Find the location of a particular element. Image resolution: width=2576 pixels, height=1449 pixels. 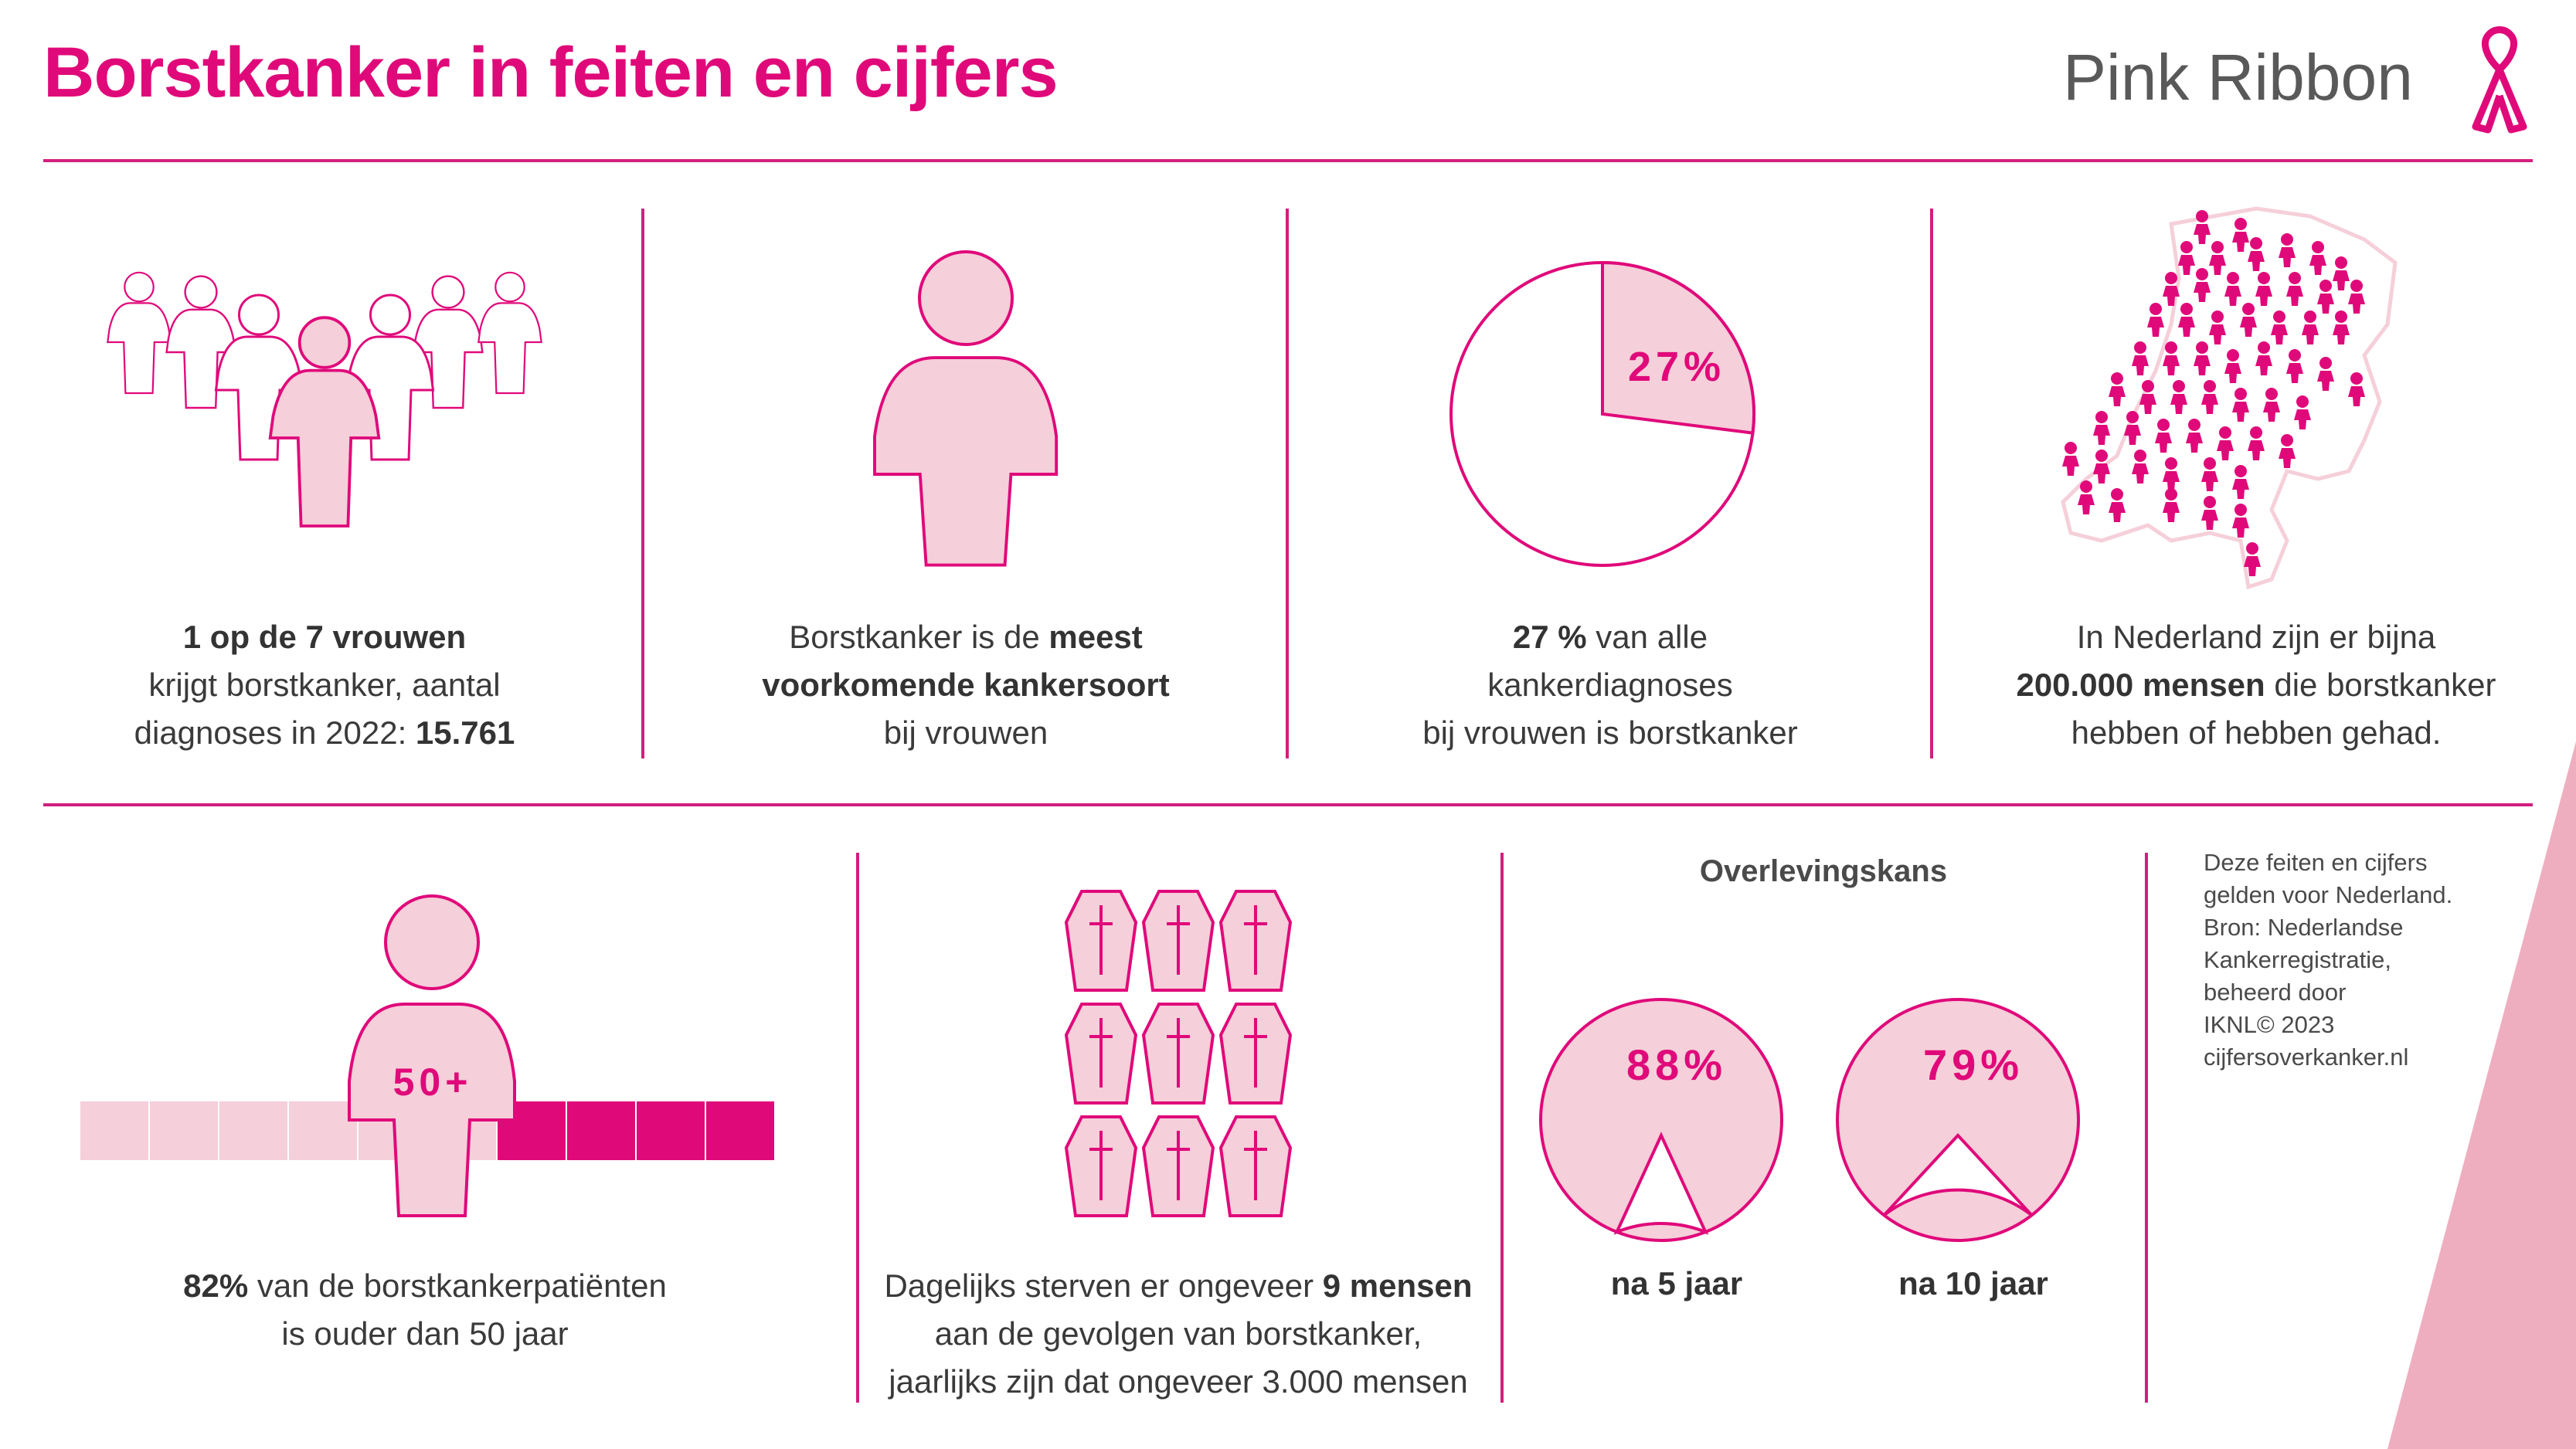

age-label: 50+ is located at coordinates (433, 1082).